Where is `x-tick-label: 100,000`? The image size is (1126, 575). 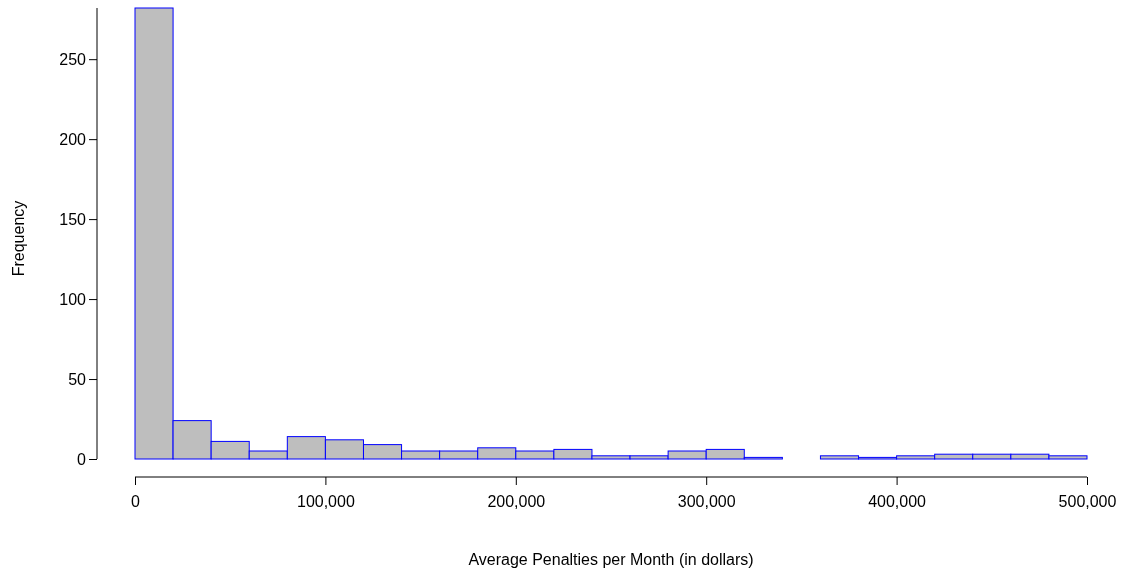 x-tick-label: 100,000 is located at coordinates (325, 502).